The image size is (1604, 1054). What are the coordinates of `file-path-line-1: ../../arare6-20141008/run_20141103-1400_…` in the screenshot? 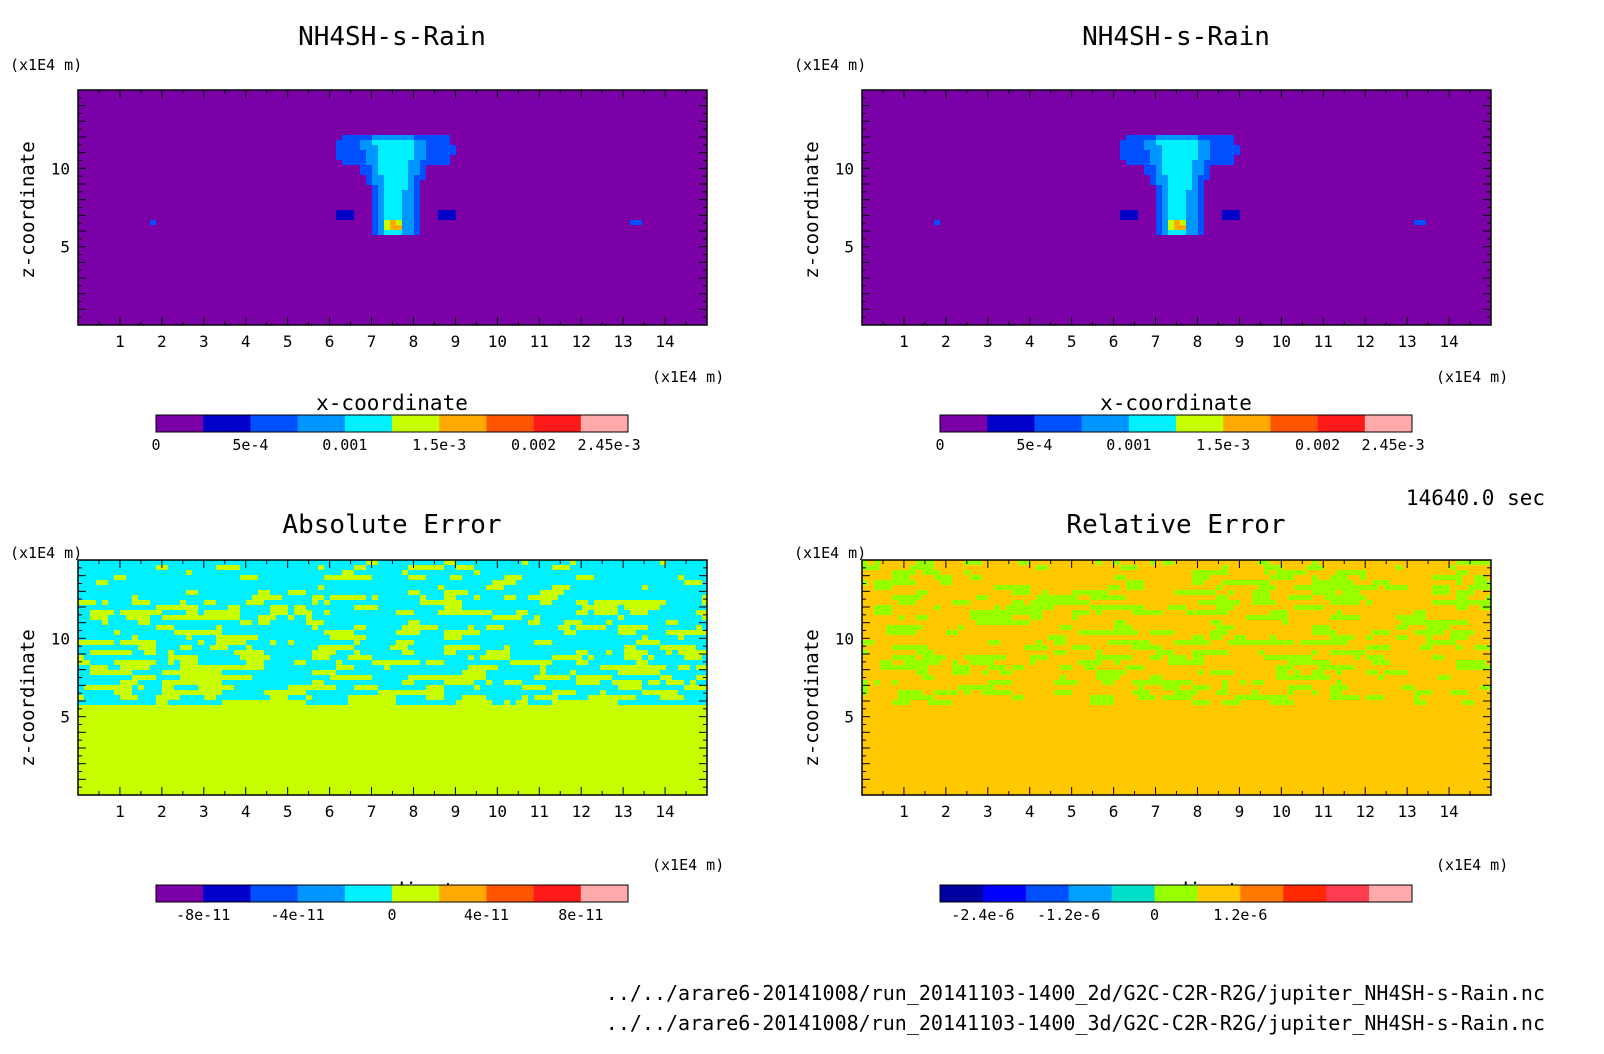 It's located at (1075, 993).